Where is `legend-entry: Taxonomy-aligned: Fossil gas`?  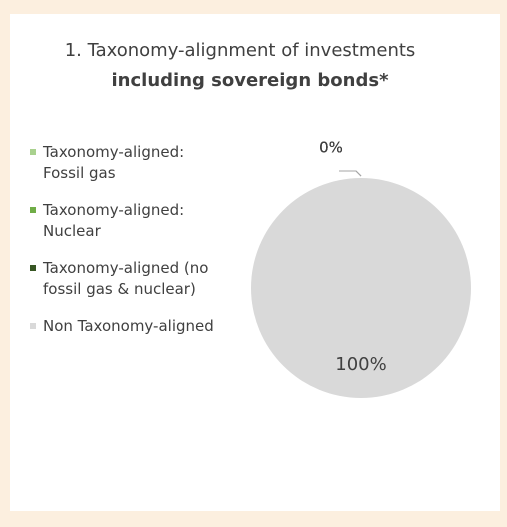
legend-entry: Taxonomy-aligned: Fossil gas is located at coordinates (130, 163).